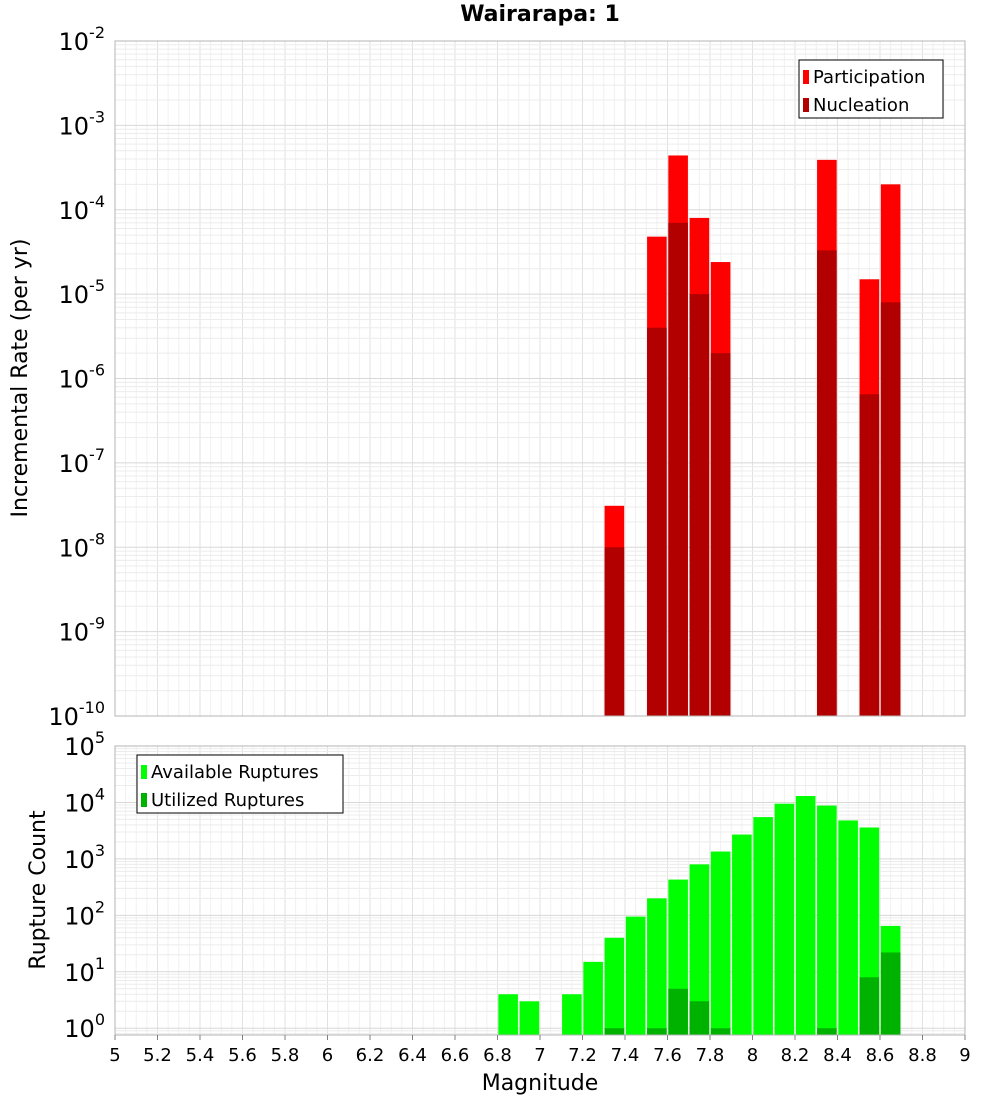 The height and width of the screenshot is (1100, 1000). Describe the element at coordinates (242, 1055) in the screenshot. I see `x-tick-label: 5.6` at that location.